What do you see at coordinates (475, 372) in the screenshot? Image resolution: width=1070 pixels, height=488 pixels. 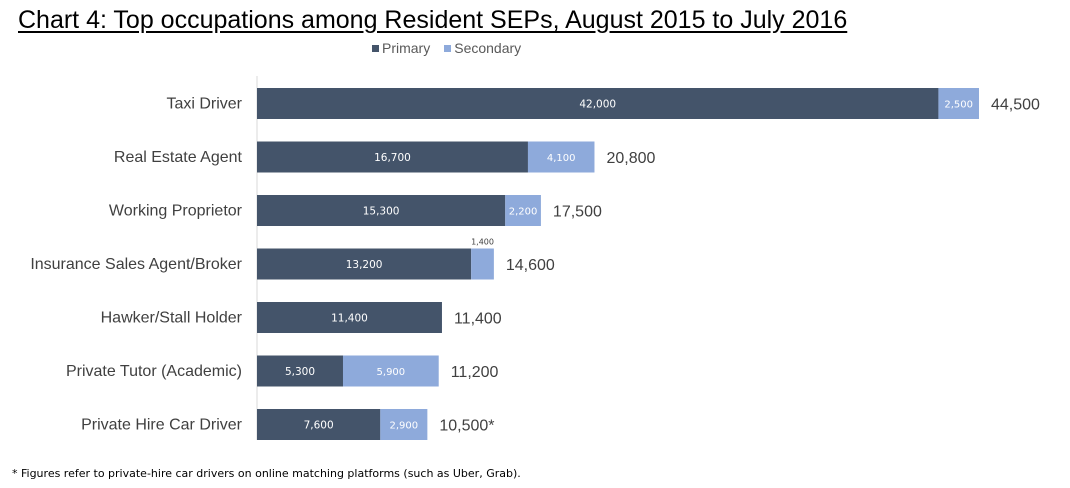 I see `total-label: 11,200` at bounding box center [475, 372].